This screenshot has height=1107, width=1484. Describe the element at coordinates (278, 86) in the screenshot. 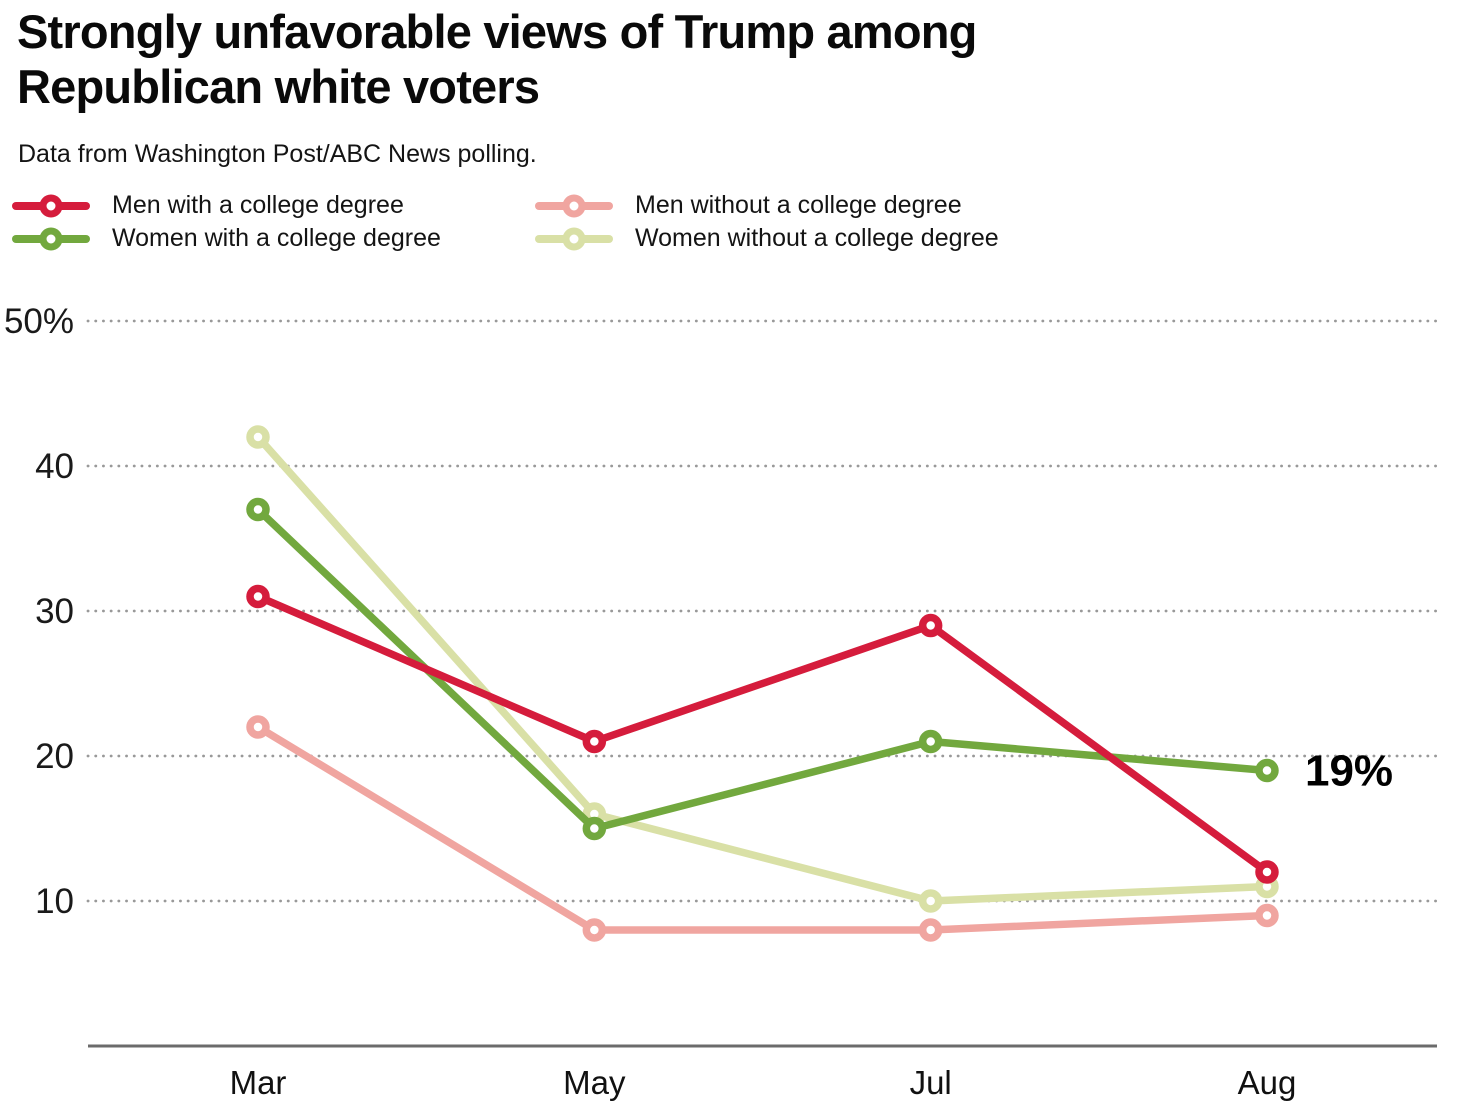

I see `chart-title-line2: Republican white voters` at that location.